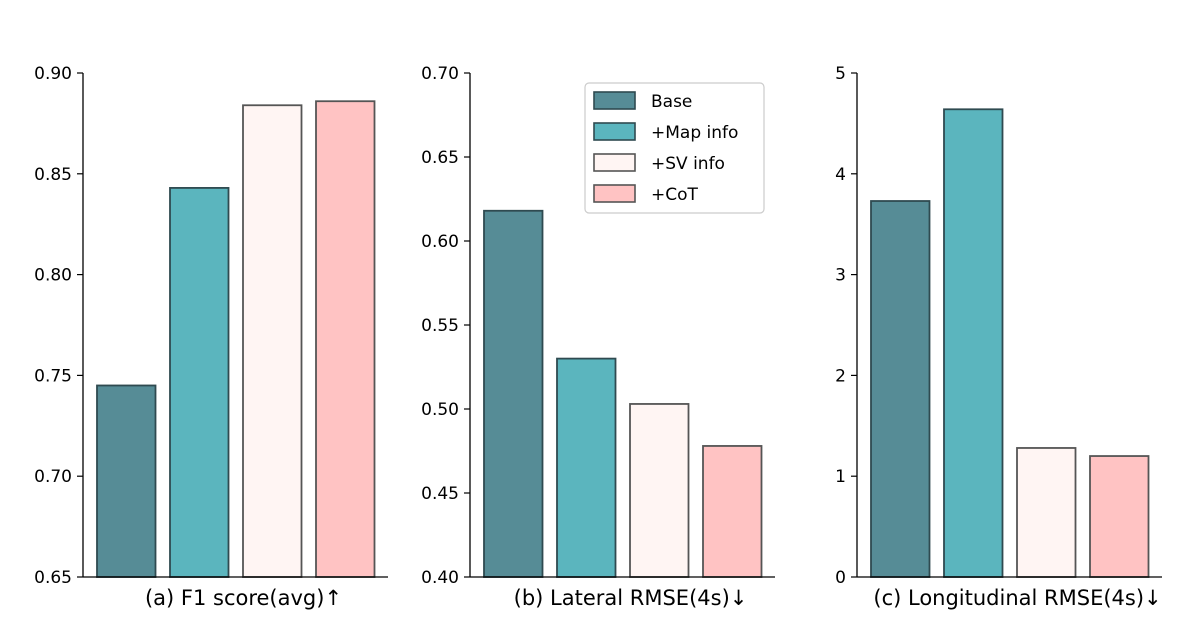 The image size is (1196, 621). Describe the element at coordinates (243, 598) in the screenshot. I see `panel-caption: (a) F1 score(avg)↑` at that location.